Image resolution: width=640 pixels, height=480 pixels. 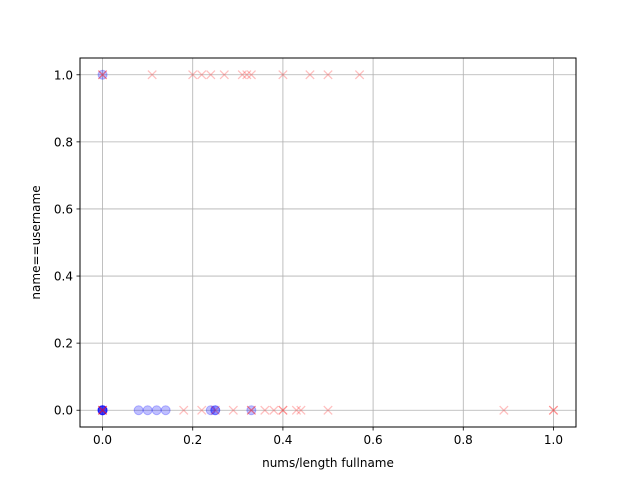 What do you see at coordinates (63, 209) in the screenshot?
I see `y-tick-label: 0.6` at bounding box center [63, 209].